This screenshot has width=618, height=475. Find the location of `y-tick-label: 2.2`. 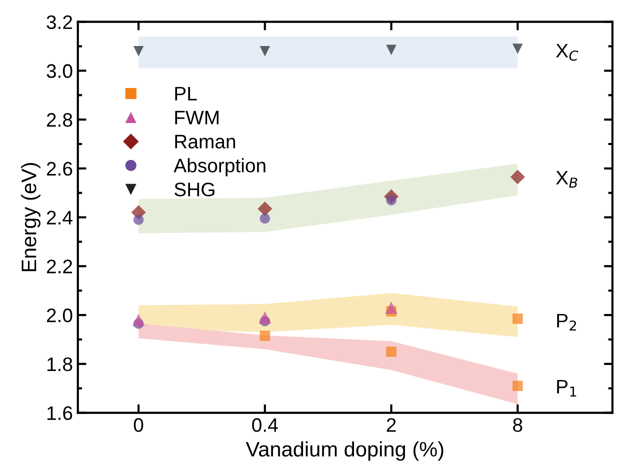

y-tick-label: 2.2 is located at coordinates (59, 267).